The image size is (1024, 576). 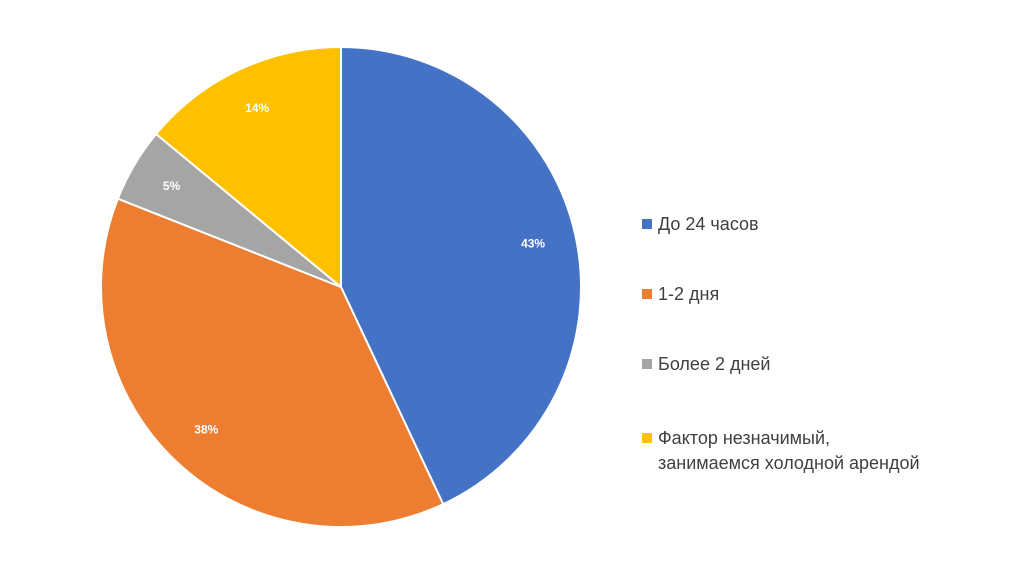 What do you see at coordinates (708, 224) in the screenshot?
I see `legend-label-0: До 24 часов` at bounding box center [708, 224].